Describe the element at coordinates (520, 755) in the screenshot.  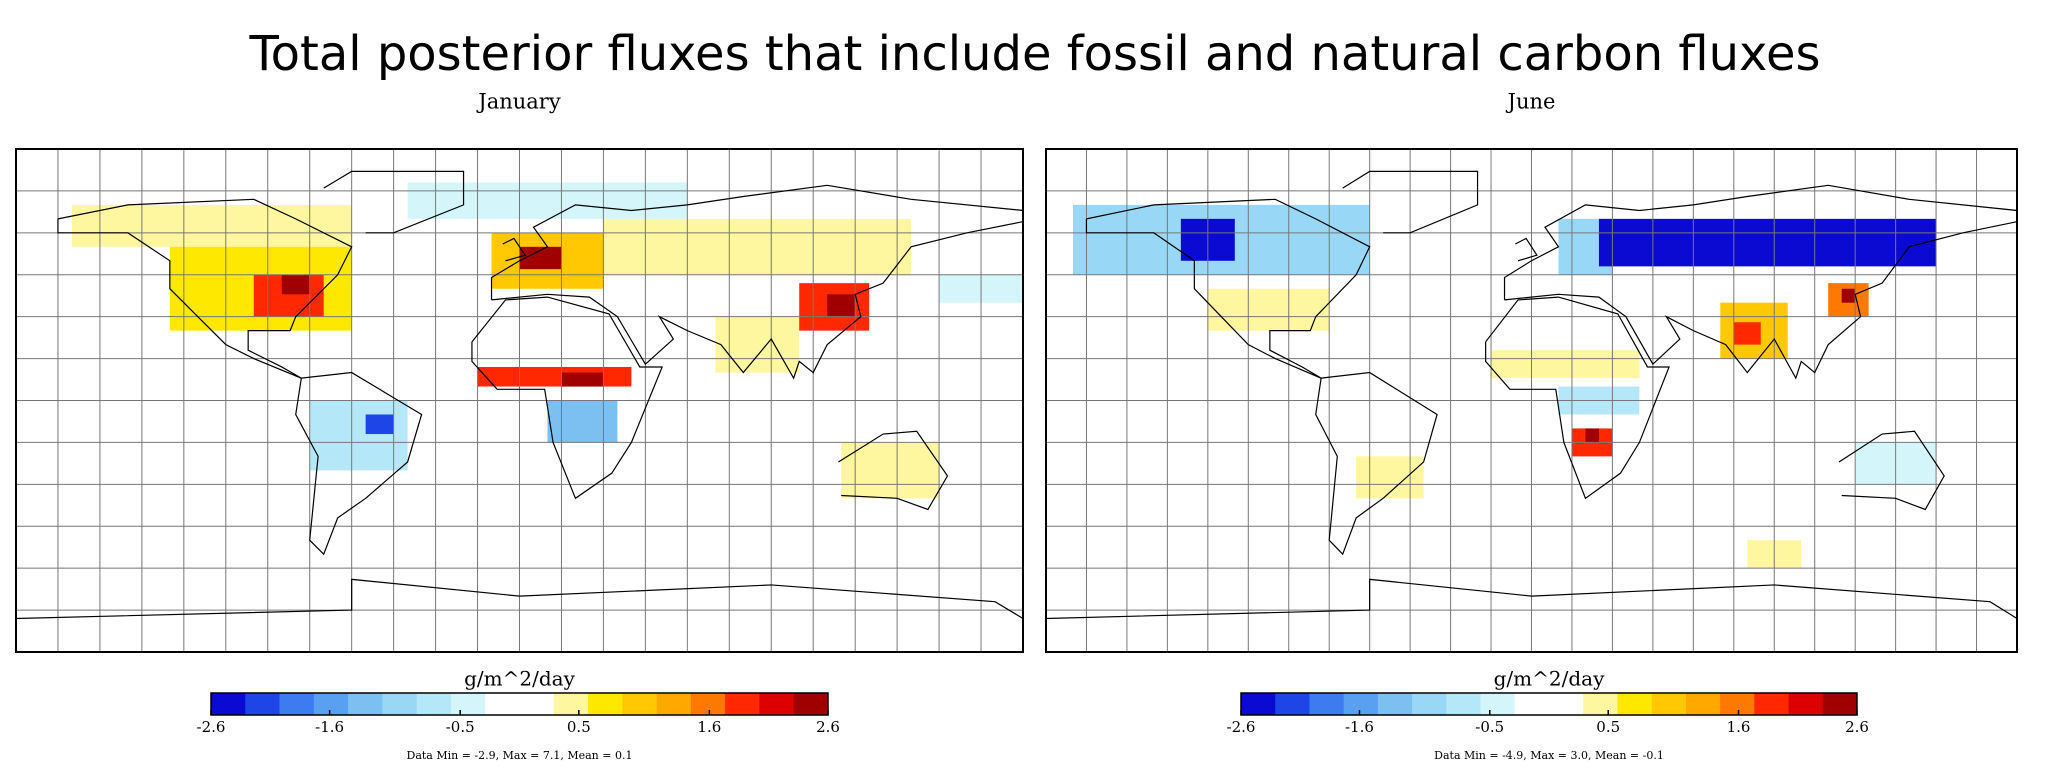
I see `data-stats: Data Min = -2.9, Max = 7.1, Mean = 0.1` at that location.